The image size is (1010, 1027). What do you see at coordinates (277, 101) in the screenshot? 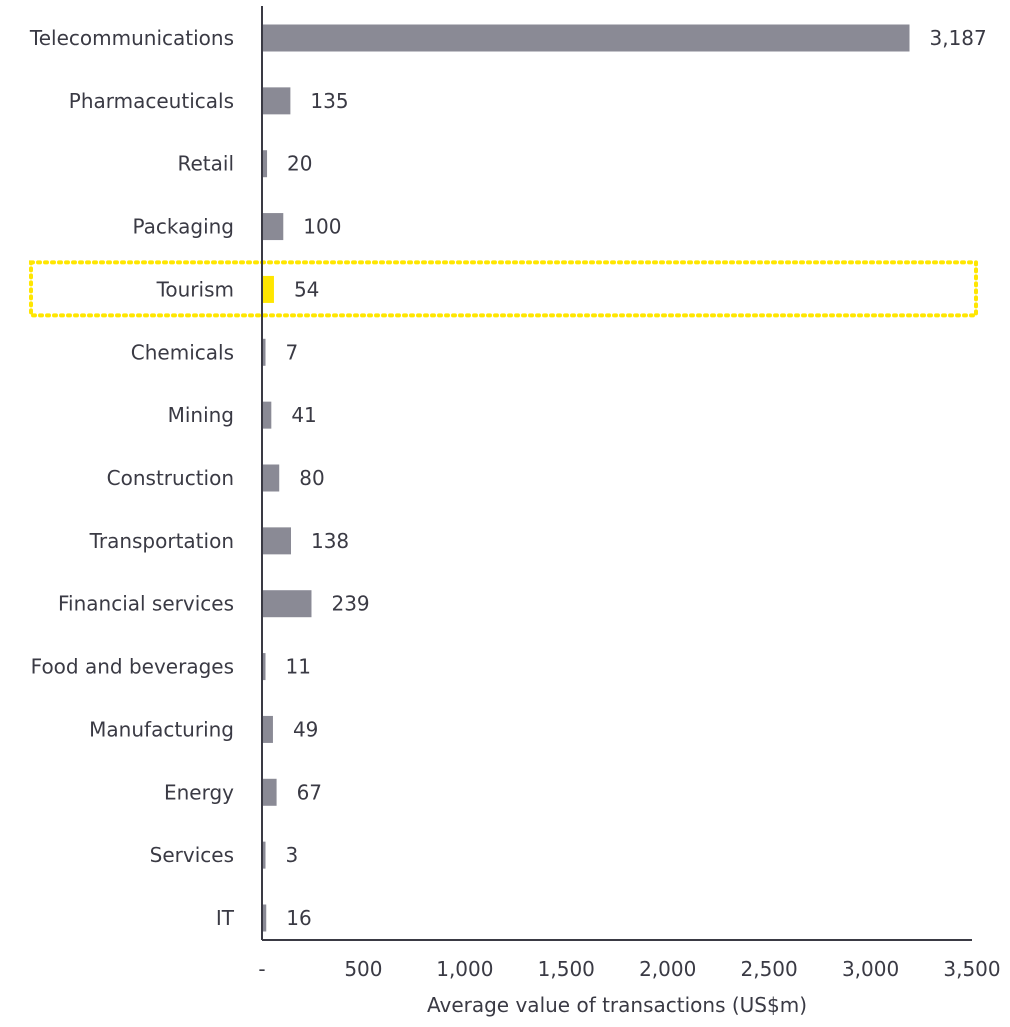
I see `bar-pharmaceuticals` at bounding box center [277, 101].